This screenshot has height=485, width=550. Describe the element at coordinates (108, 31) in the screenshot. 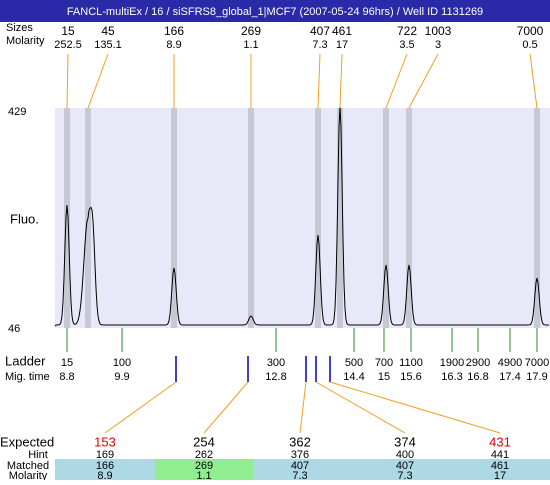

I see `peak-size: 45` at that location.